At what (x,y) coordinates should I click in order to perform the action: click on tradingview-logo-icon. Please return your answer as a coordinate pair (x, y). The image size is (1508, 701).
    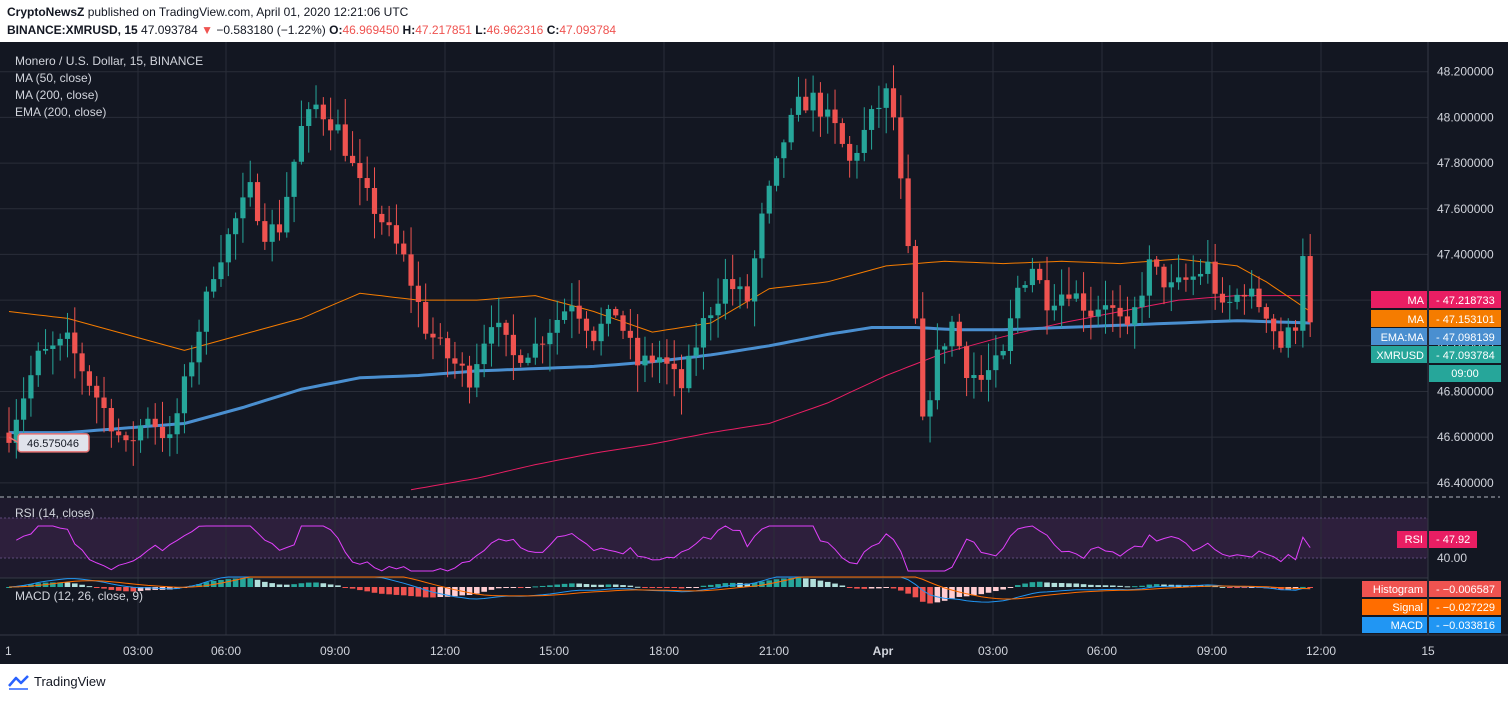
    Looking at the image, I should click on (18, 682).